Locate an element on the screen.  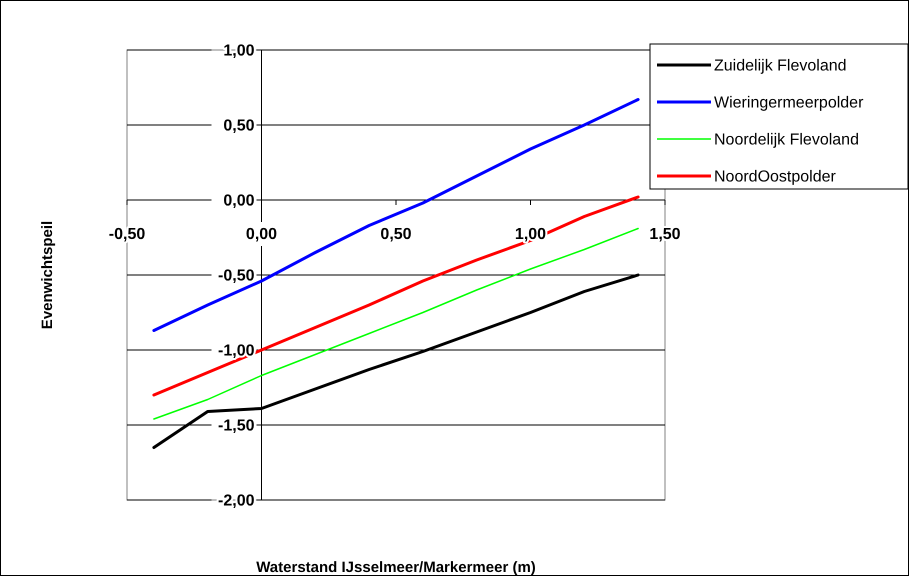
y-tick-label: -1,50 is located at coordinates (236, 426).